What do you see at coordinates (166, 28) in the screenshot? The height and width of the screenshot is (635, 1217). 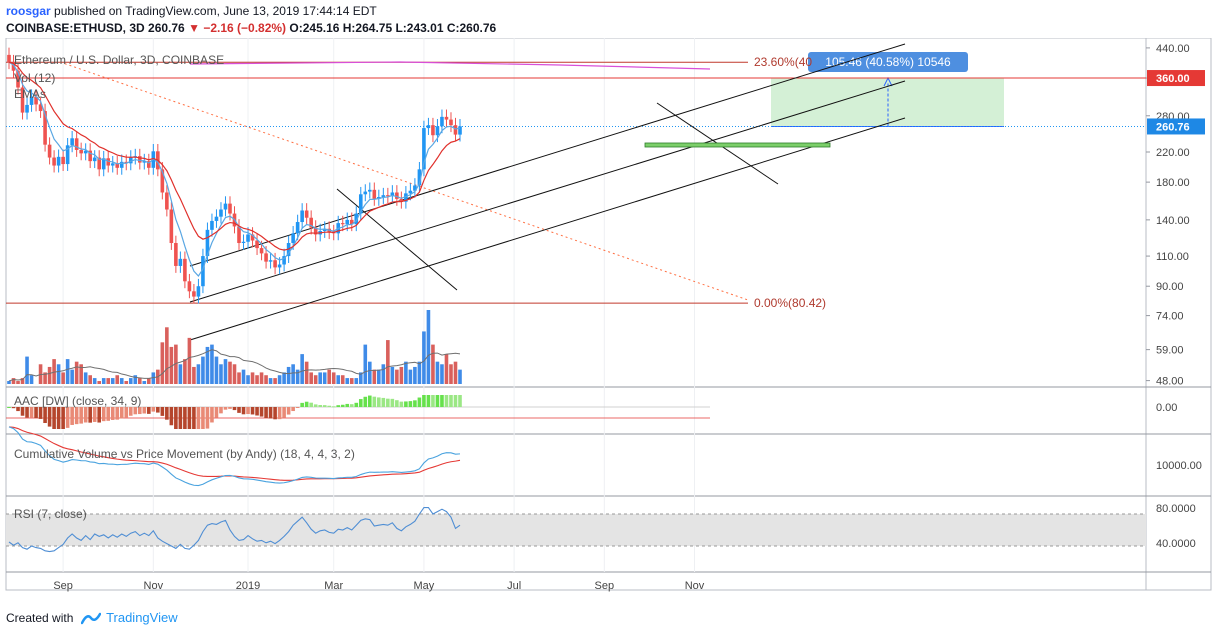 I see `last-price: 260.76` at bounding box center [166, 28].